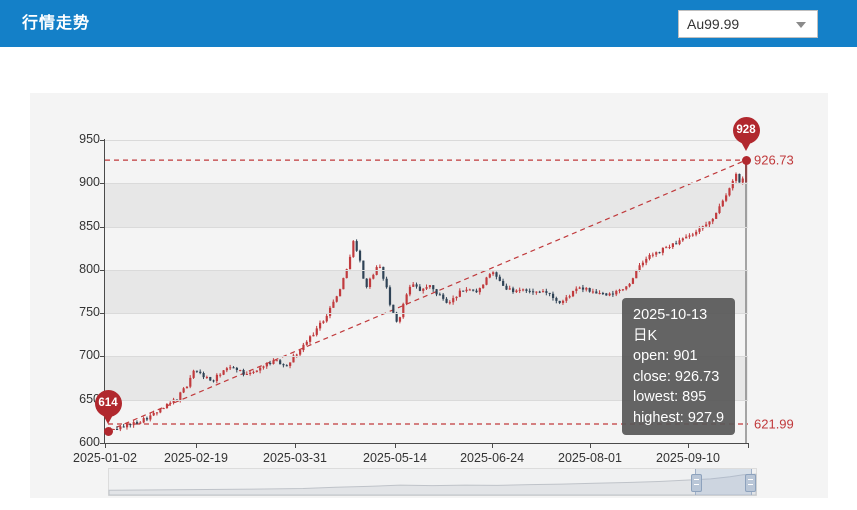 The height and width of the screenshot is (510, 857). What do you see at coordinates (89, 182) in the screenshot?
I see `y-axis-label: 900` at bounding box center [89, 182].